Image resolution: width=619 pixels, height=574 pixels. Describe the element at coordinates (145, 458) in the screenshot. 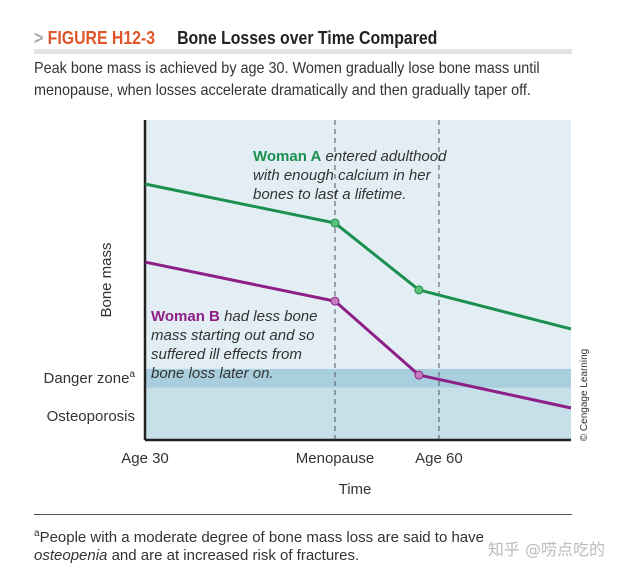

I see `x-tick-label: Age 30` at that location.